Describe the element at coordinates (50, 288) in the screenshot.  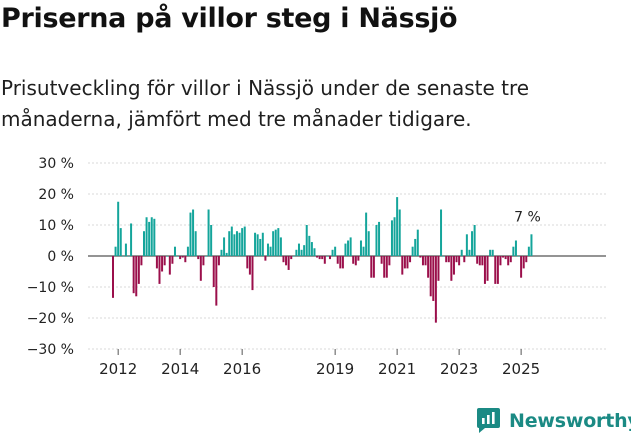
I see `y-tick-label: −10 %` at that location.